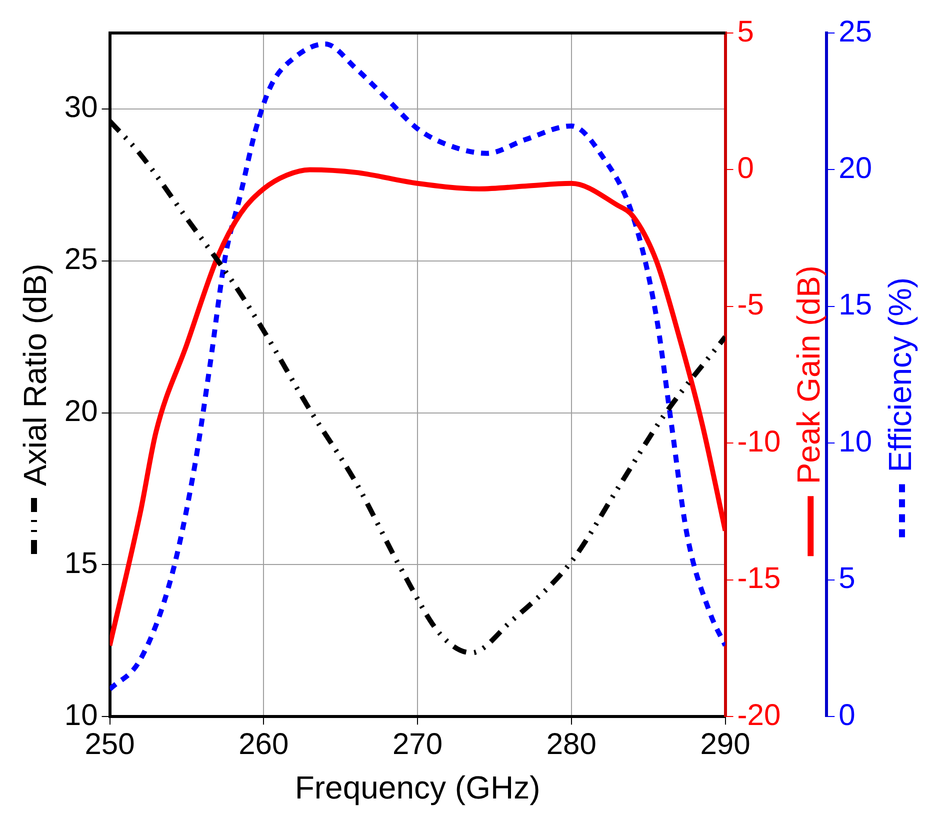 The image size is (948, 826). Describe the element at coordinates (417, 788) in the screenshot. I see `x-axis-title: Frequency (GHz)` at that location.